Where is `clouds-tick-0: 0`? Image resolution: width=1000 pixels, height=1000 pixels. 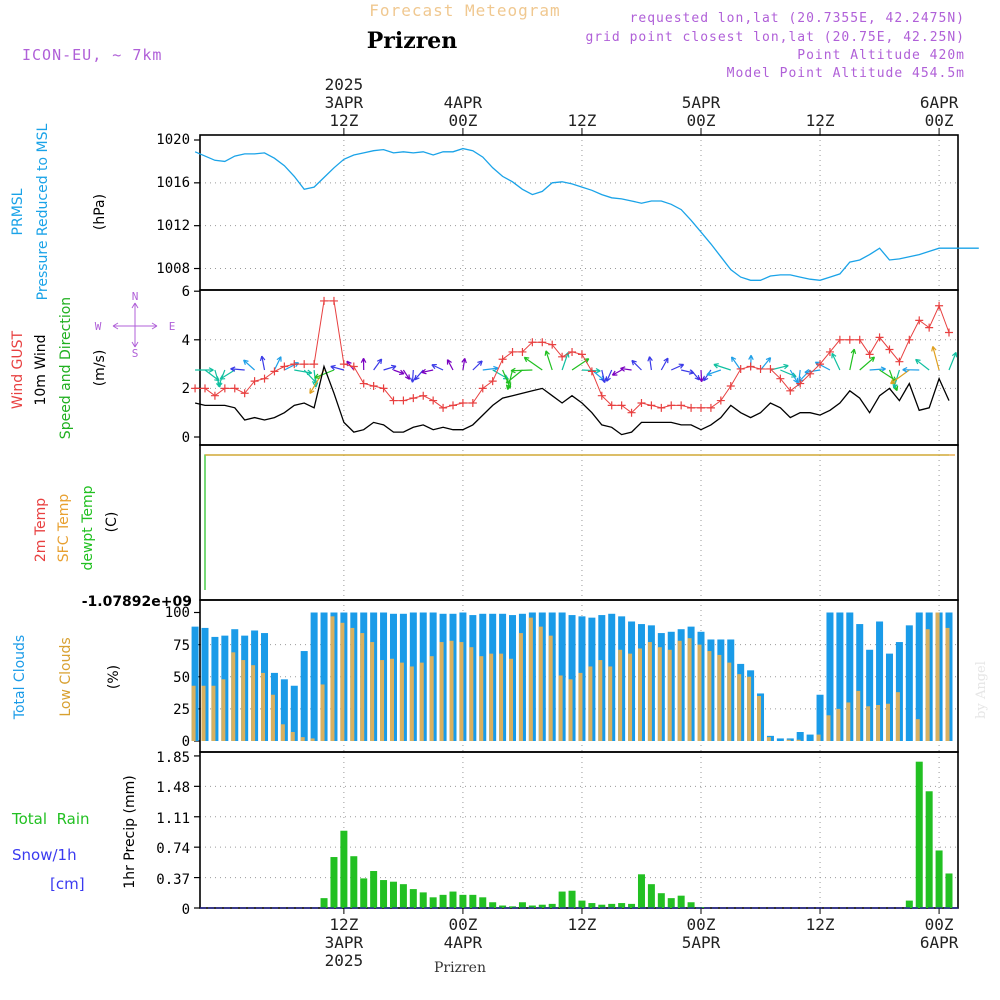
clouds-tick-0: 0 is located at coordinates (186, 742).